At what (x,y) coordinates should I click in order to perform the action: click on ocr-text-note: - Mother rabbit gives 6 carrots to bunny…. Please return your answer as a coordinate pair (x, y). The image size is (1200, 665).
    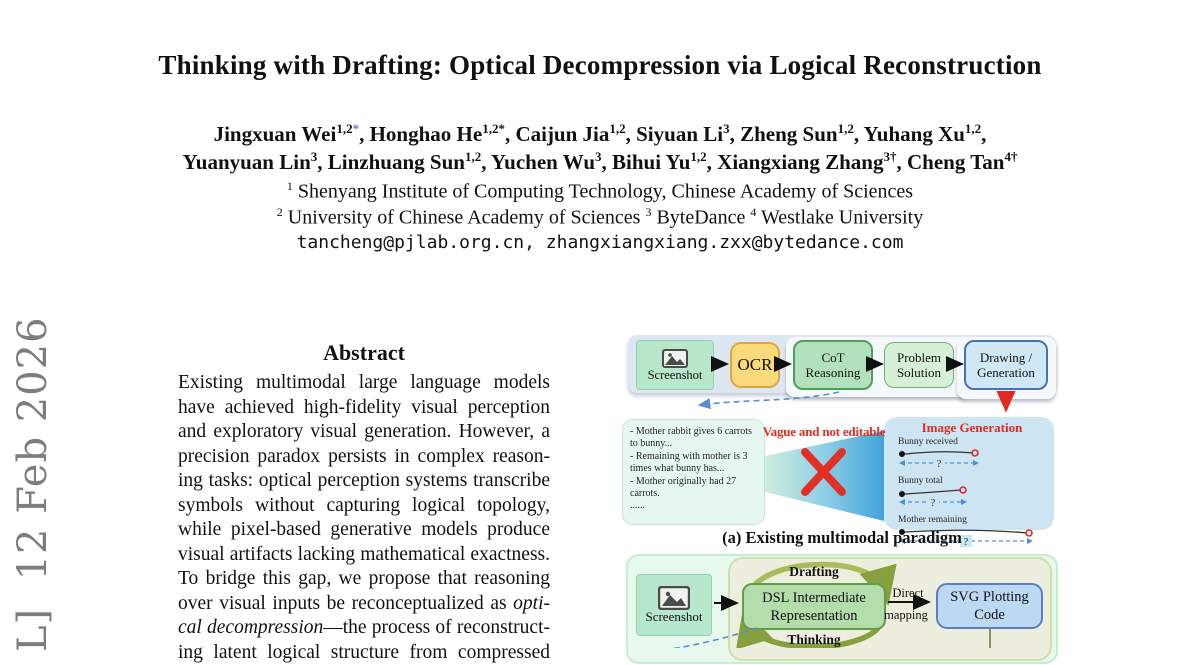
    Looking at the image, I should click on (693, 472).